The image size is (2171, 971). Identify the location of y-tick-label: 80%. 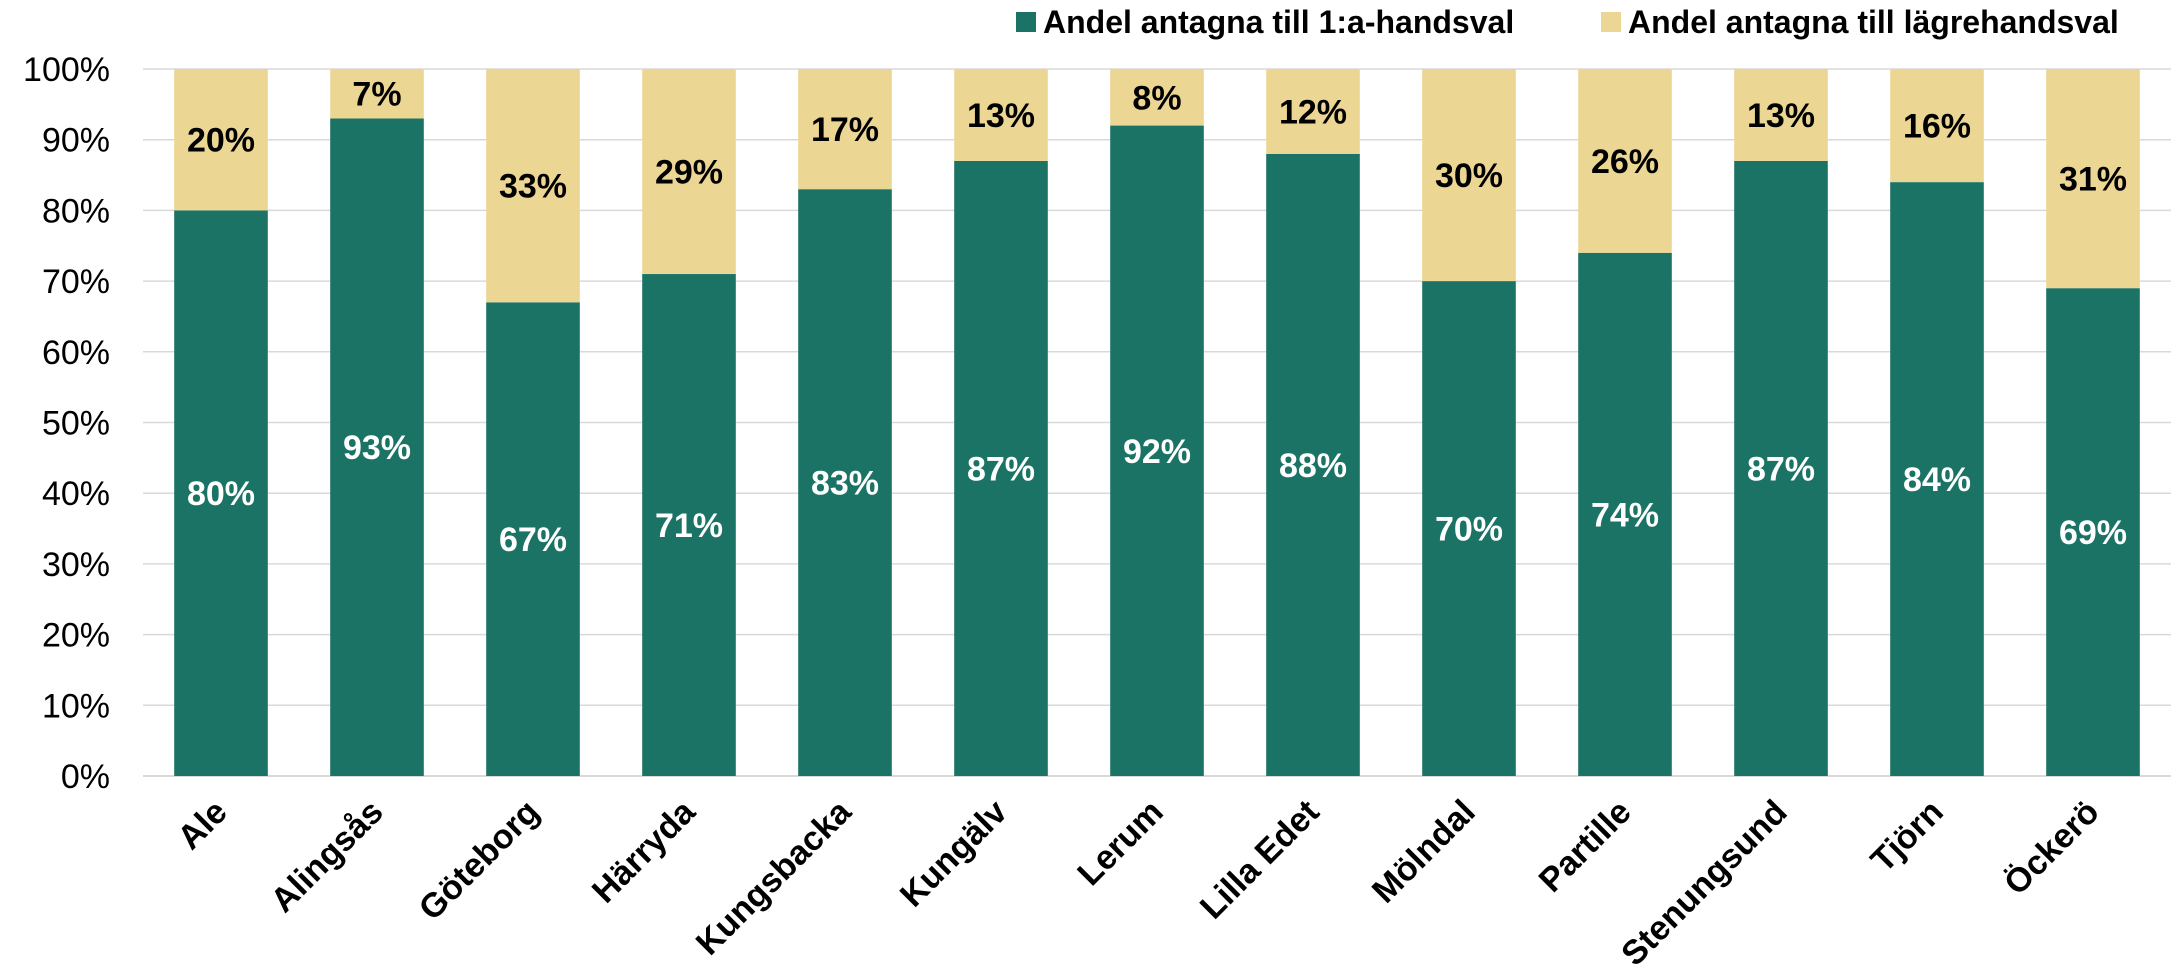
(76, 211).